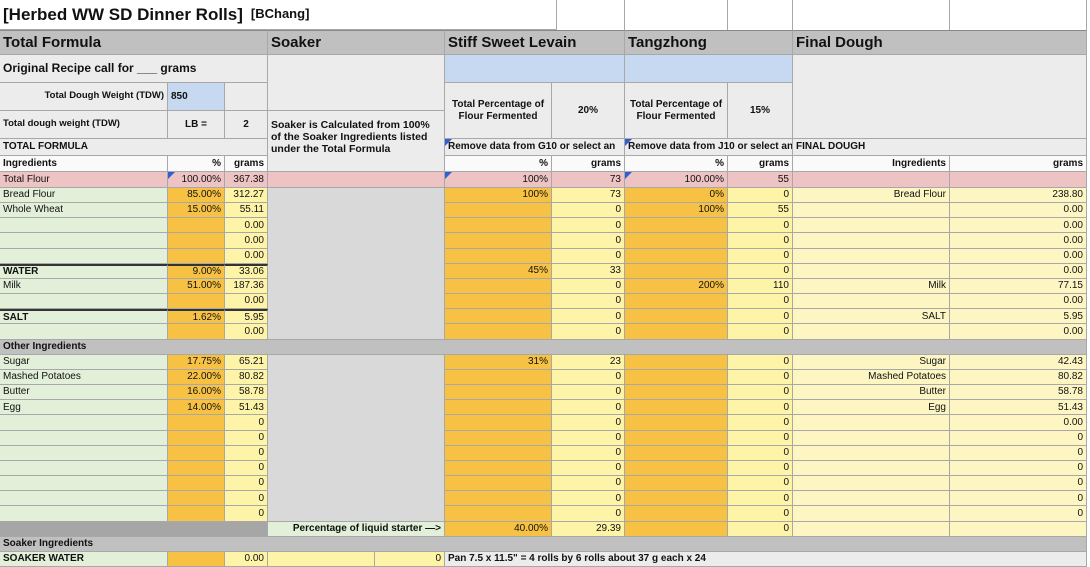  What do you see at coordinates (760, 211) in the screenshot?
I see `ingredient-cell: 55` at bounding box center [760, 211].